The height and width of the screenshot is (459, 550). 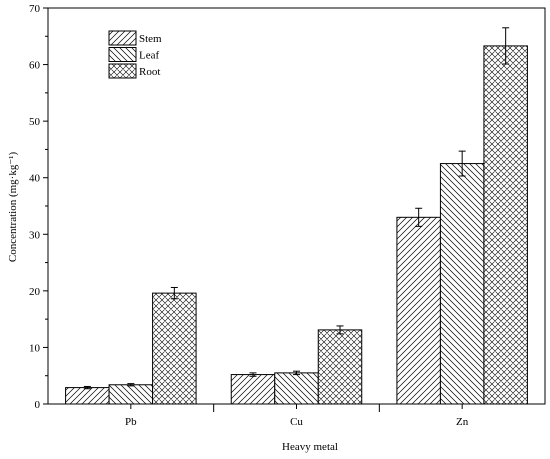 I want to click on error-bar-stem-pb, so click(x=87, y=387).